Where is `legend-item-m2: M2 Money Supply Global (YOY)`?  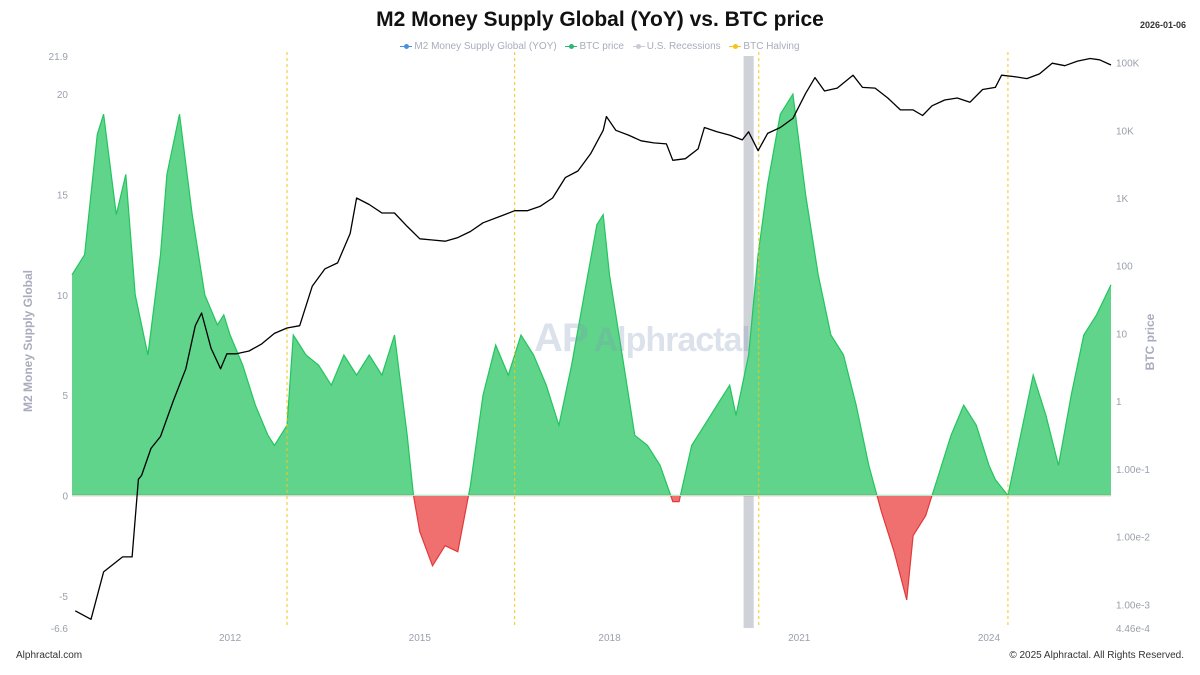
legend-item-m2: M2 Money Supply Global (YOY) is located at coordinates (478, 46).